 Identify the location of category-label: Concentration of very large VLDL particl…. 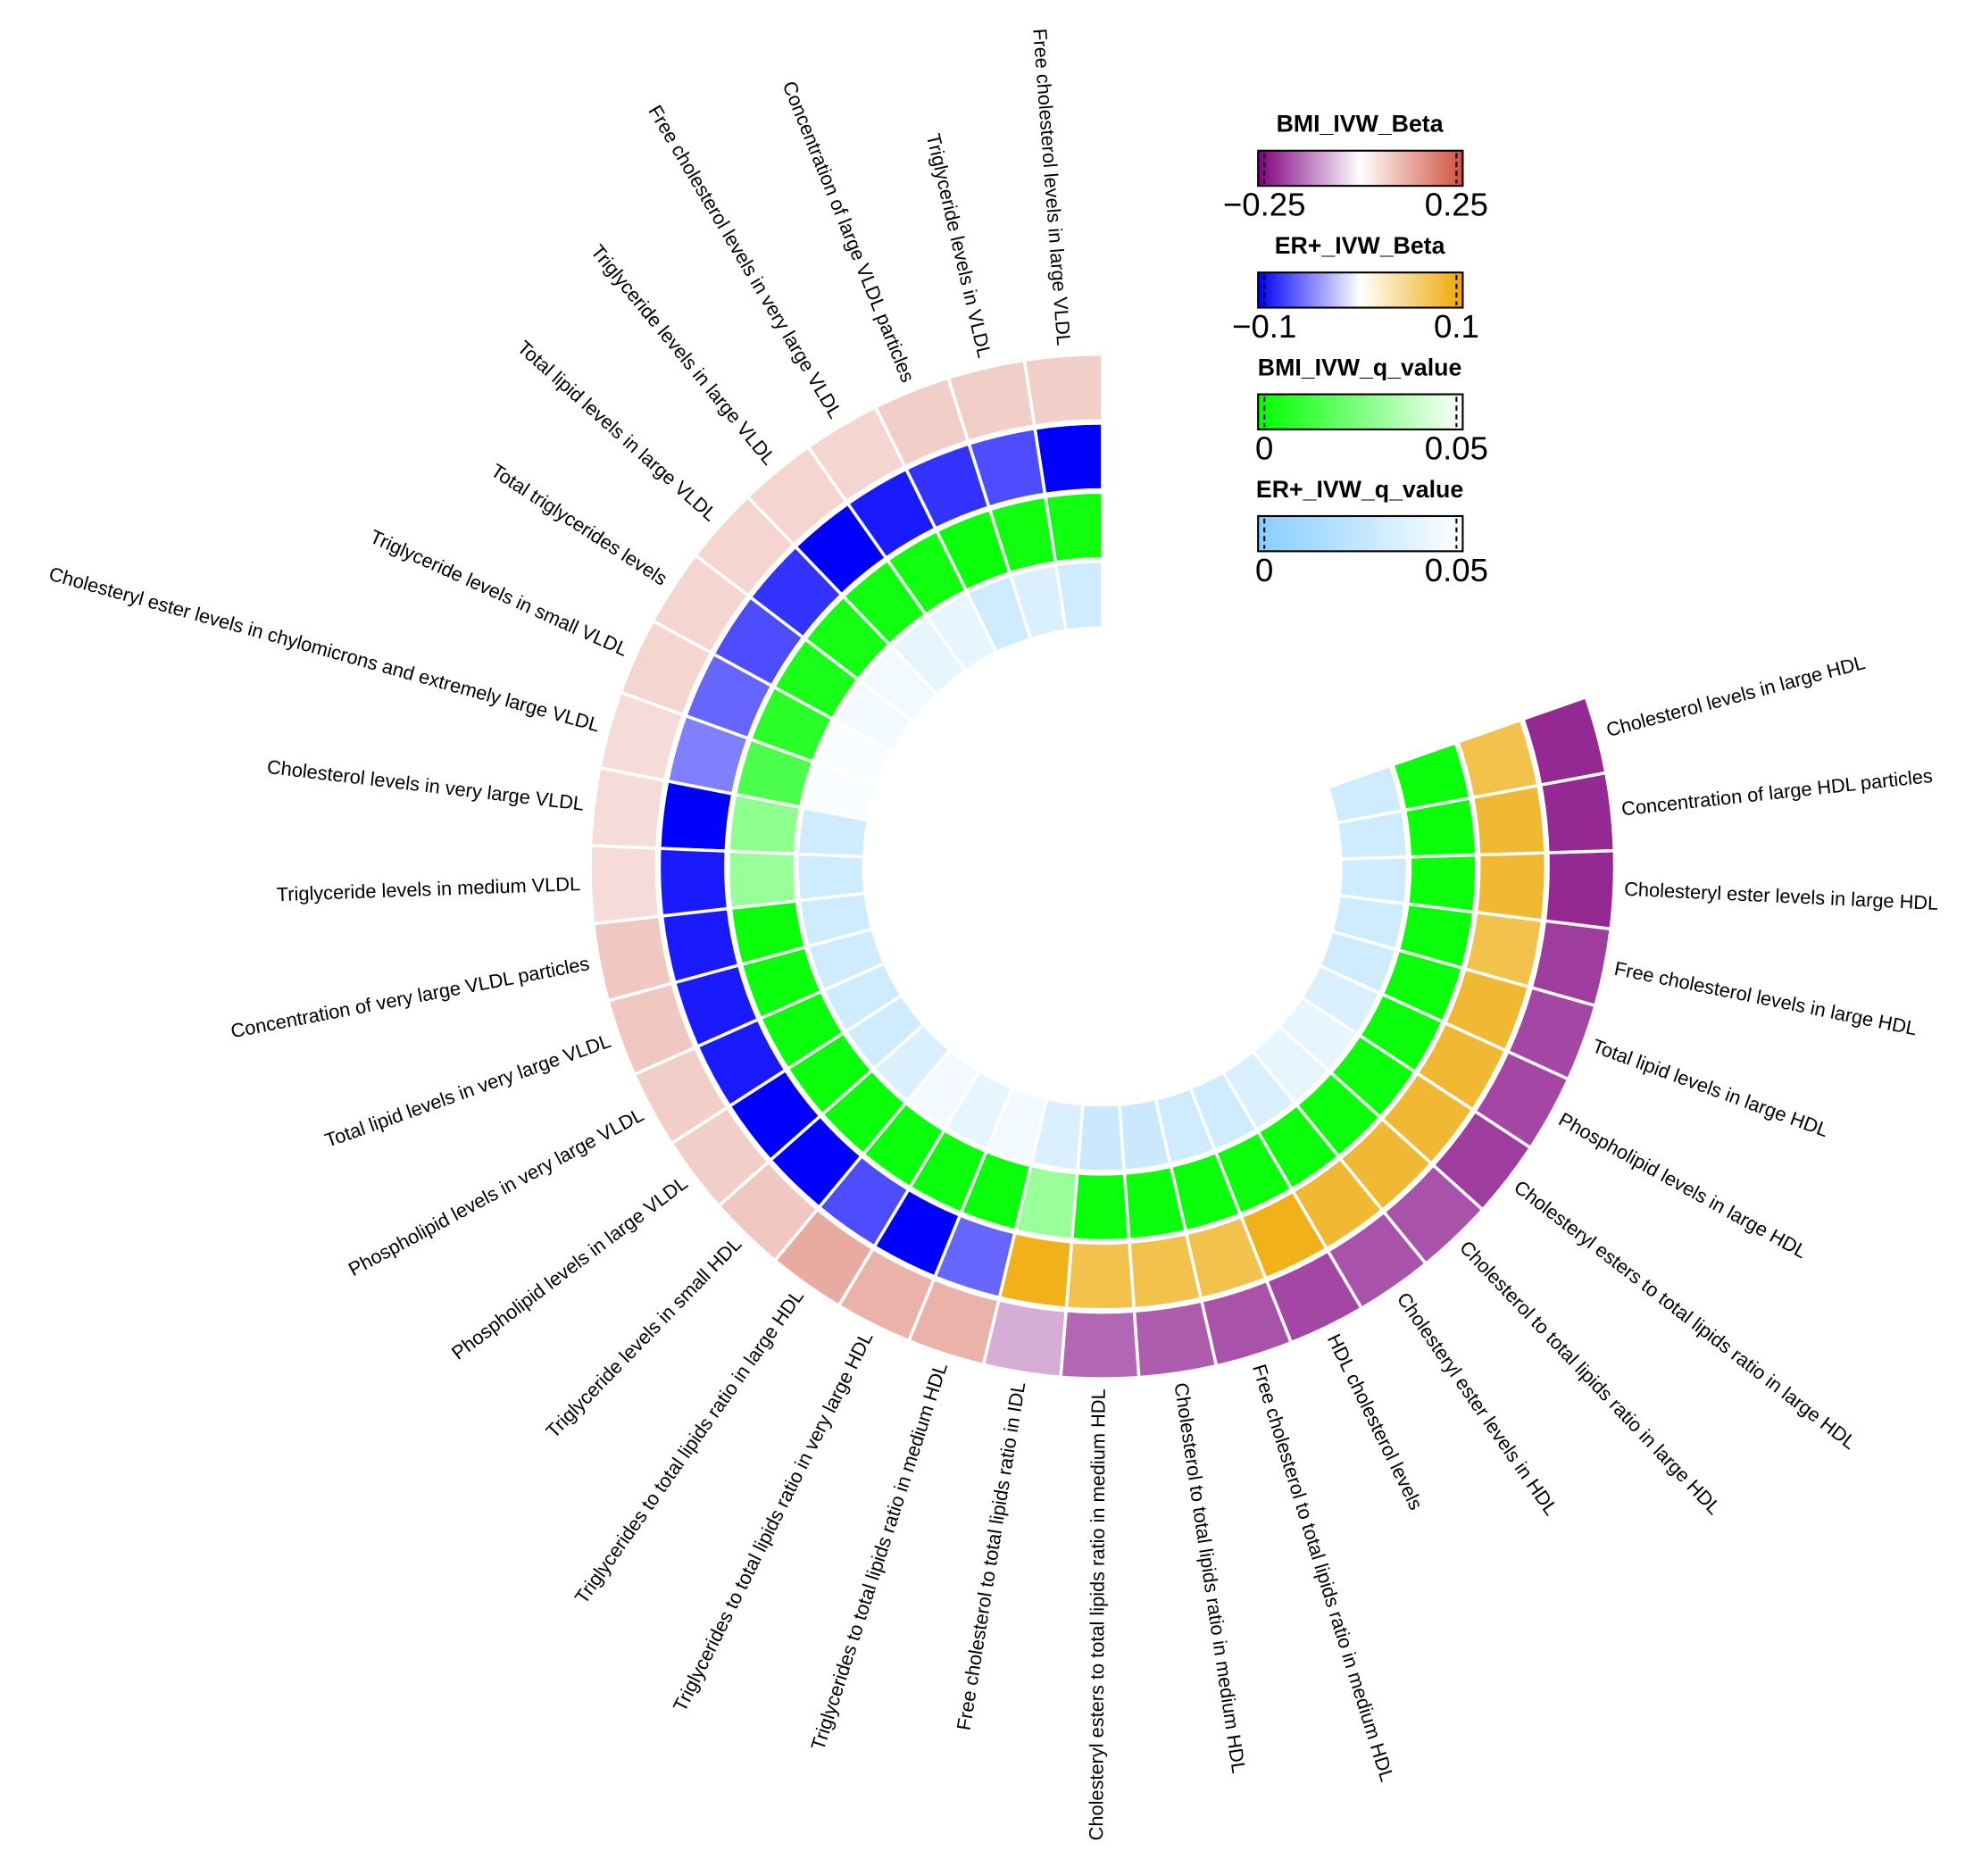
(410, 997).